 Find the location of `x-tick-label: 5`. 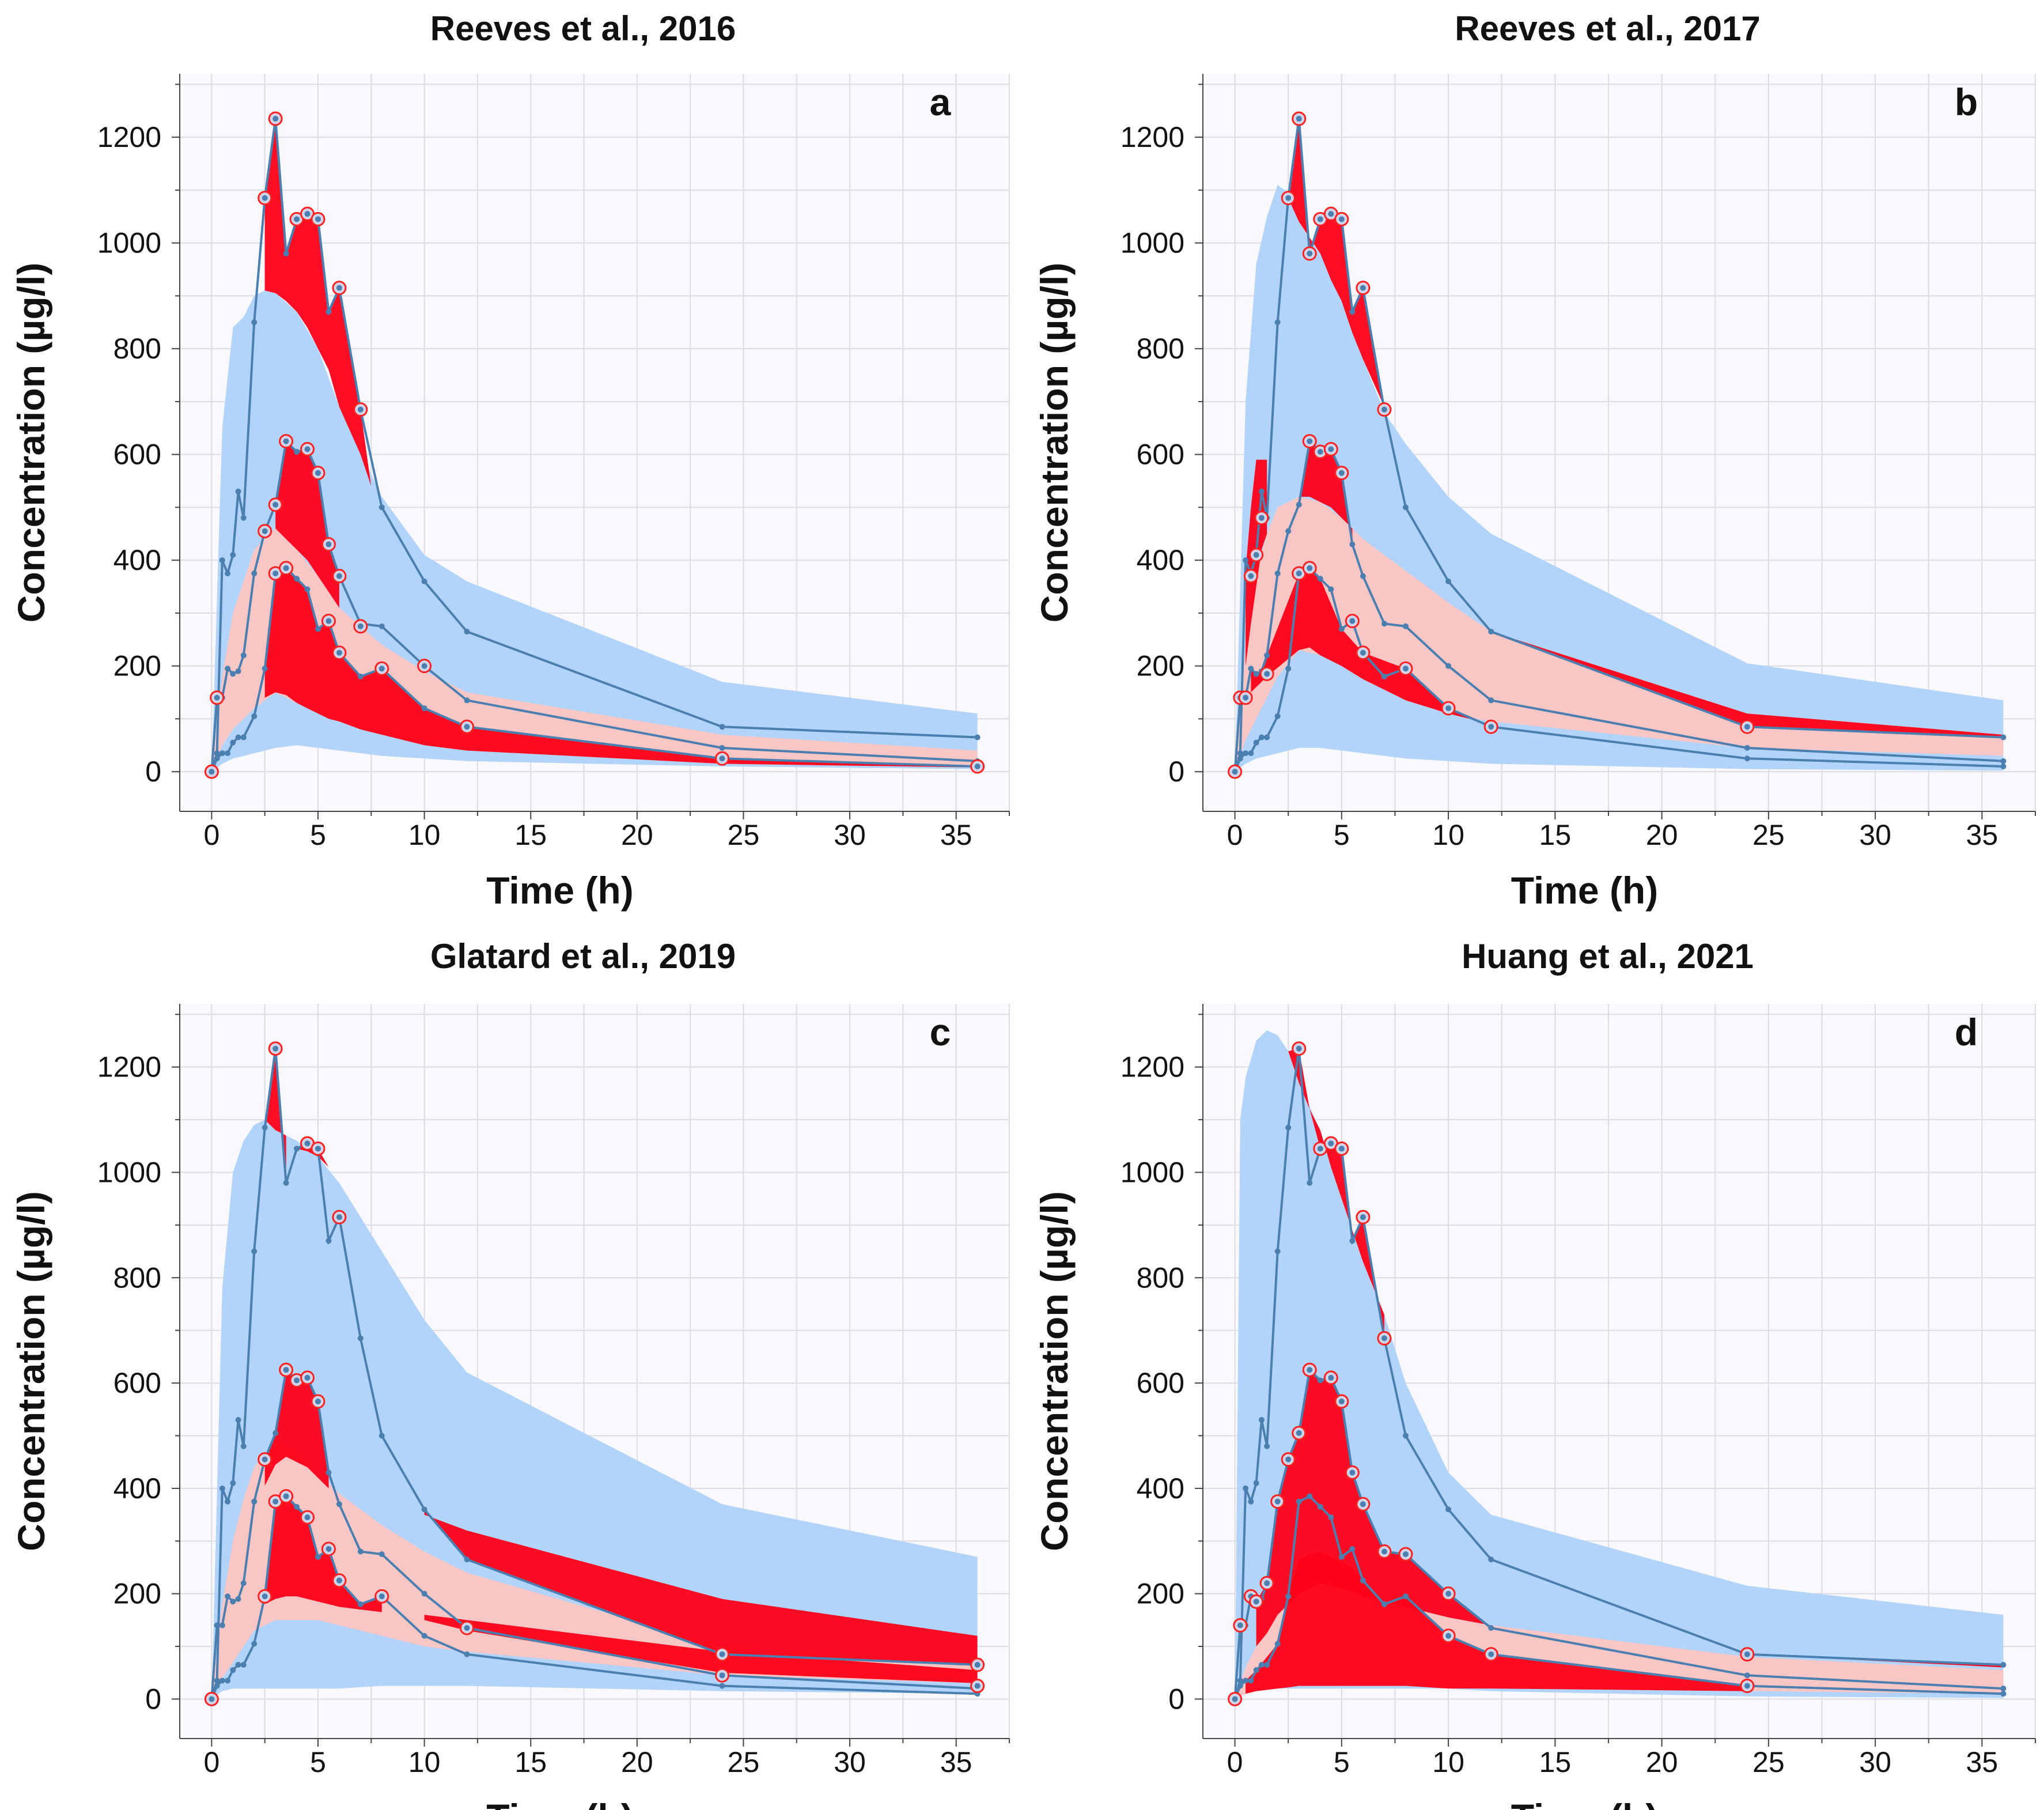

x-tick-label: 5 is located at coordinates (318, 835).